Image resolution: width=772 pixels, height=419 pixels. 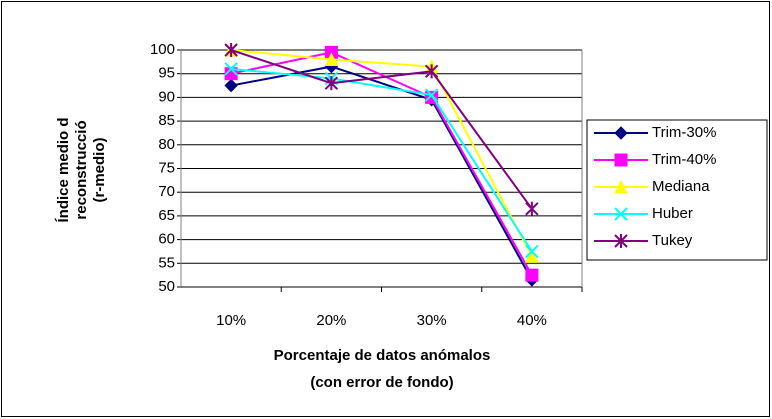 What do you see at coordinates (166, 73) in the screenshot?
I see `y-tick-label: 95` at bounding box center [166, 73].